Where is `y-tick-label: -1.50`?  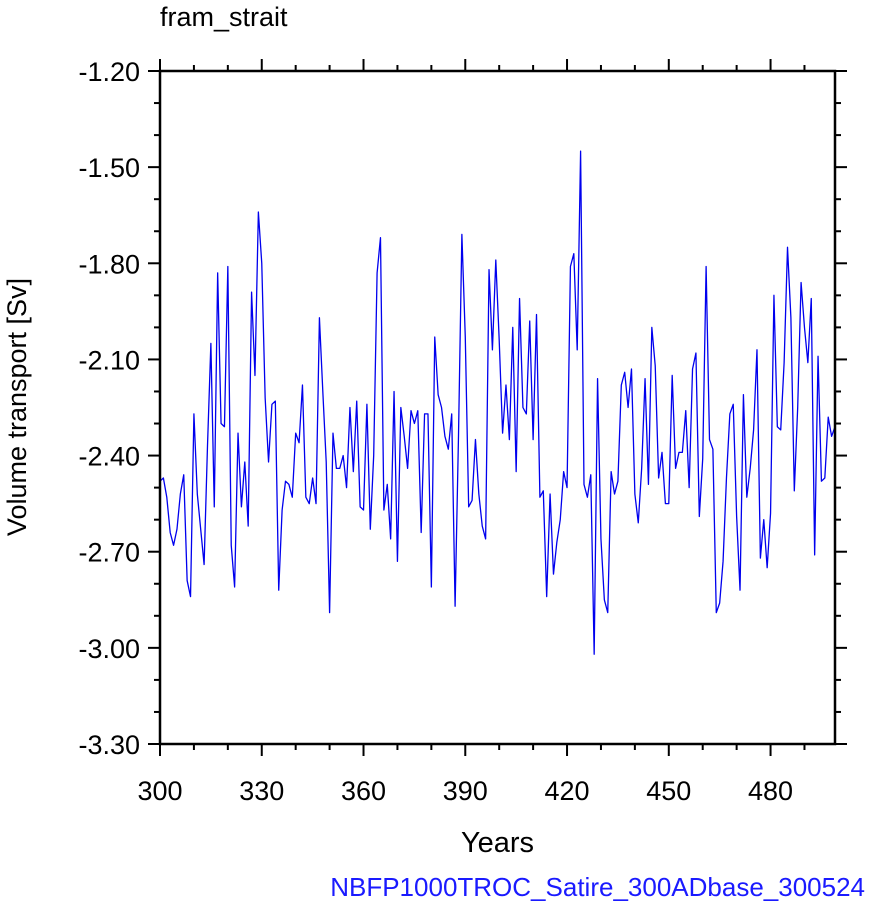 y-tick-label: -1.50 is located at coordinates (109, 168).